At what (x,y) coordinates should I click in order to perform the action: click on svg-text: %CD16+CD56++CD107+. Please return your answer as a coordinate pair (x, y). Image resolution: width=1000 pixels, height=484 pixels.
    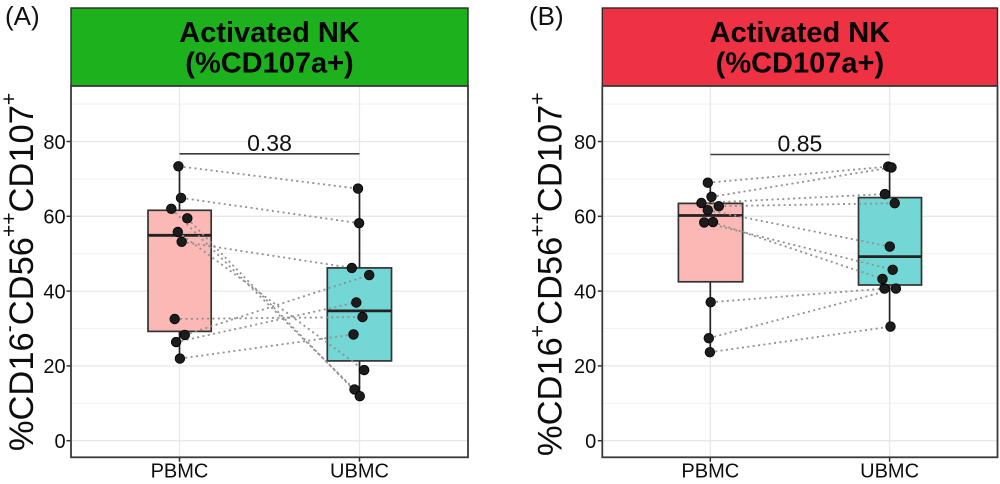
    Looking at the image, I should click on (548, 275).